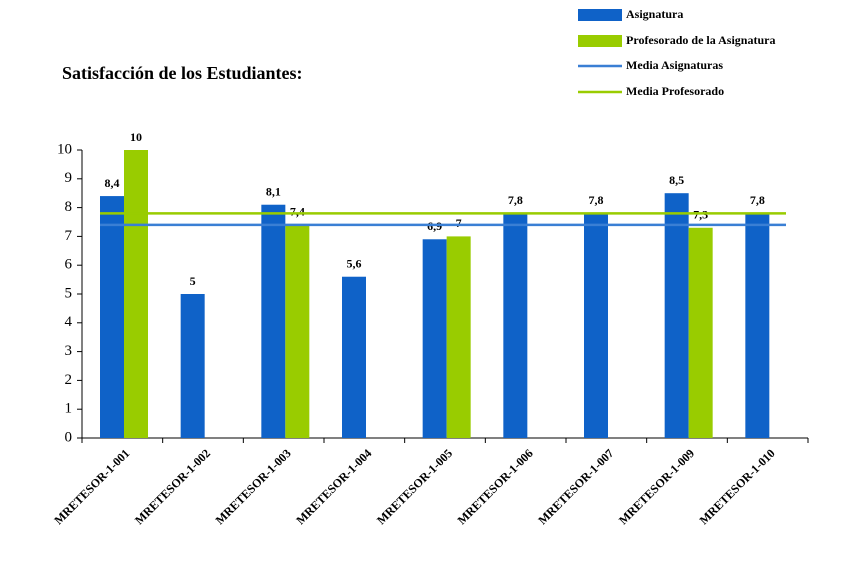 This screenshot has height=570, width=858. What do you see at coordinates (172, 486) in the screenshot?
I see `x-tick-label: MRETESOR-1-002` at bounding box center [172, 486].